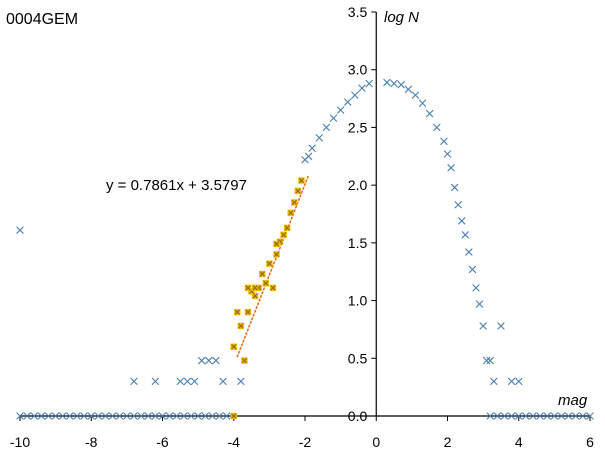 The image size is (605, 454). Describe the element at coordinates (358, 416) in the screenshot. I see `y-tick-label: 0.0` at that location.